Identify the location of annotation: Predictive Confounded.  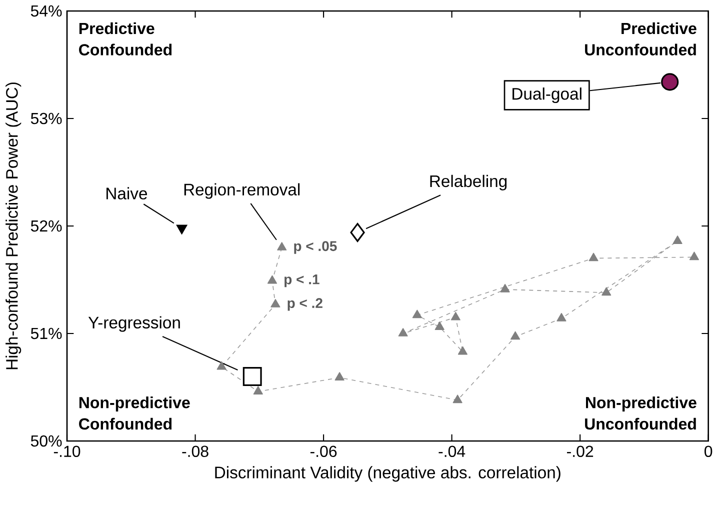
(125, 39).